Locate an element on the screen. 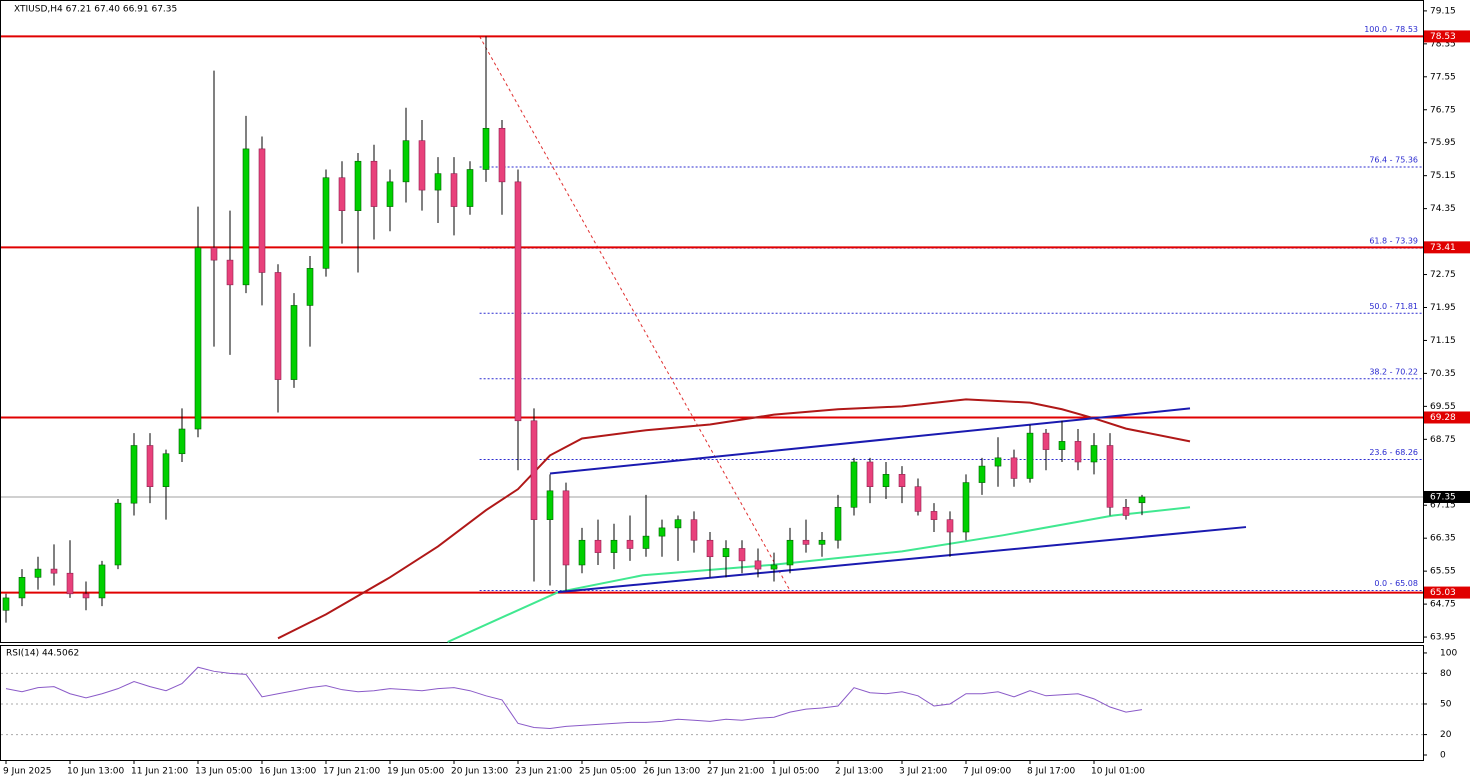 This screenshot has width=1479, height=782. x-tick-label: 13 Jun 05:00 is located at coordinates (223, 772).